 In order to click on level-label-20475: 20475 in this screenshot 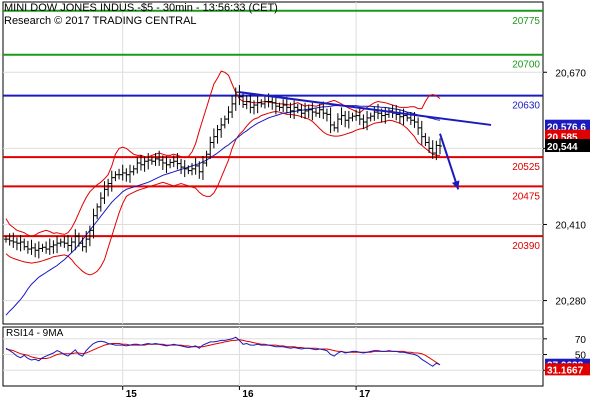, I will do `click(526, 196)`.